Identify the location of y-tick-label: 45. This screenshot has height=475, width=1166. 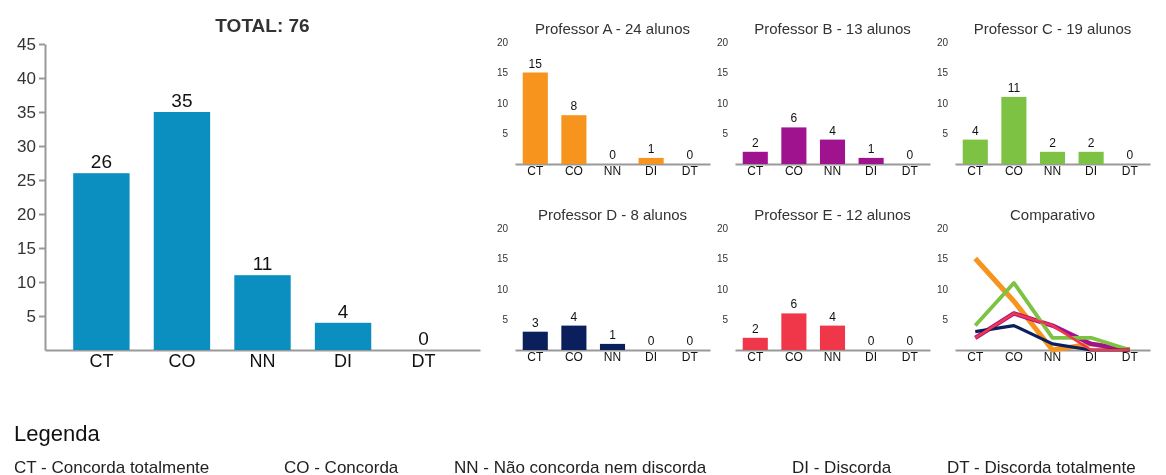
(26, 44).